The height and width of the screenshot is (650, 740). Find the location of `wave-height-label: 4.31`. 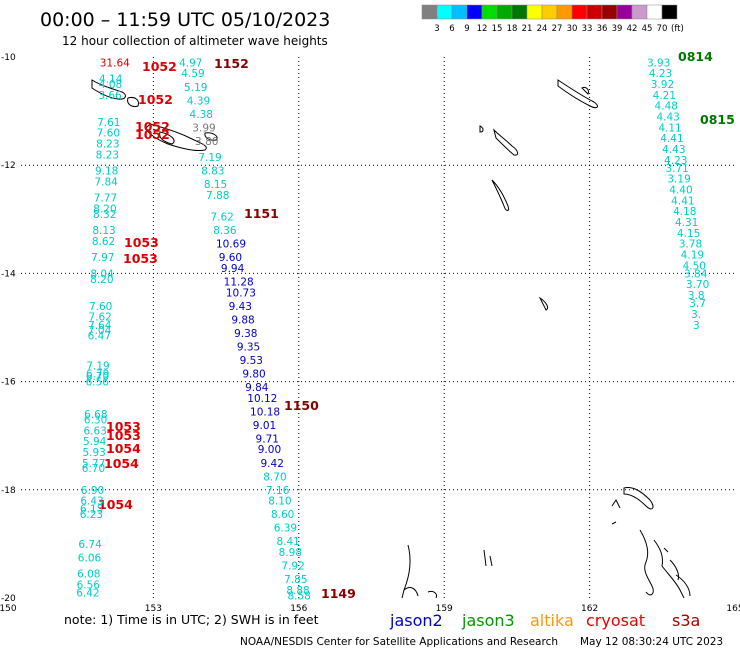

wave-height-label: 4.31 is located at coordinates (686, 223).